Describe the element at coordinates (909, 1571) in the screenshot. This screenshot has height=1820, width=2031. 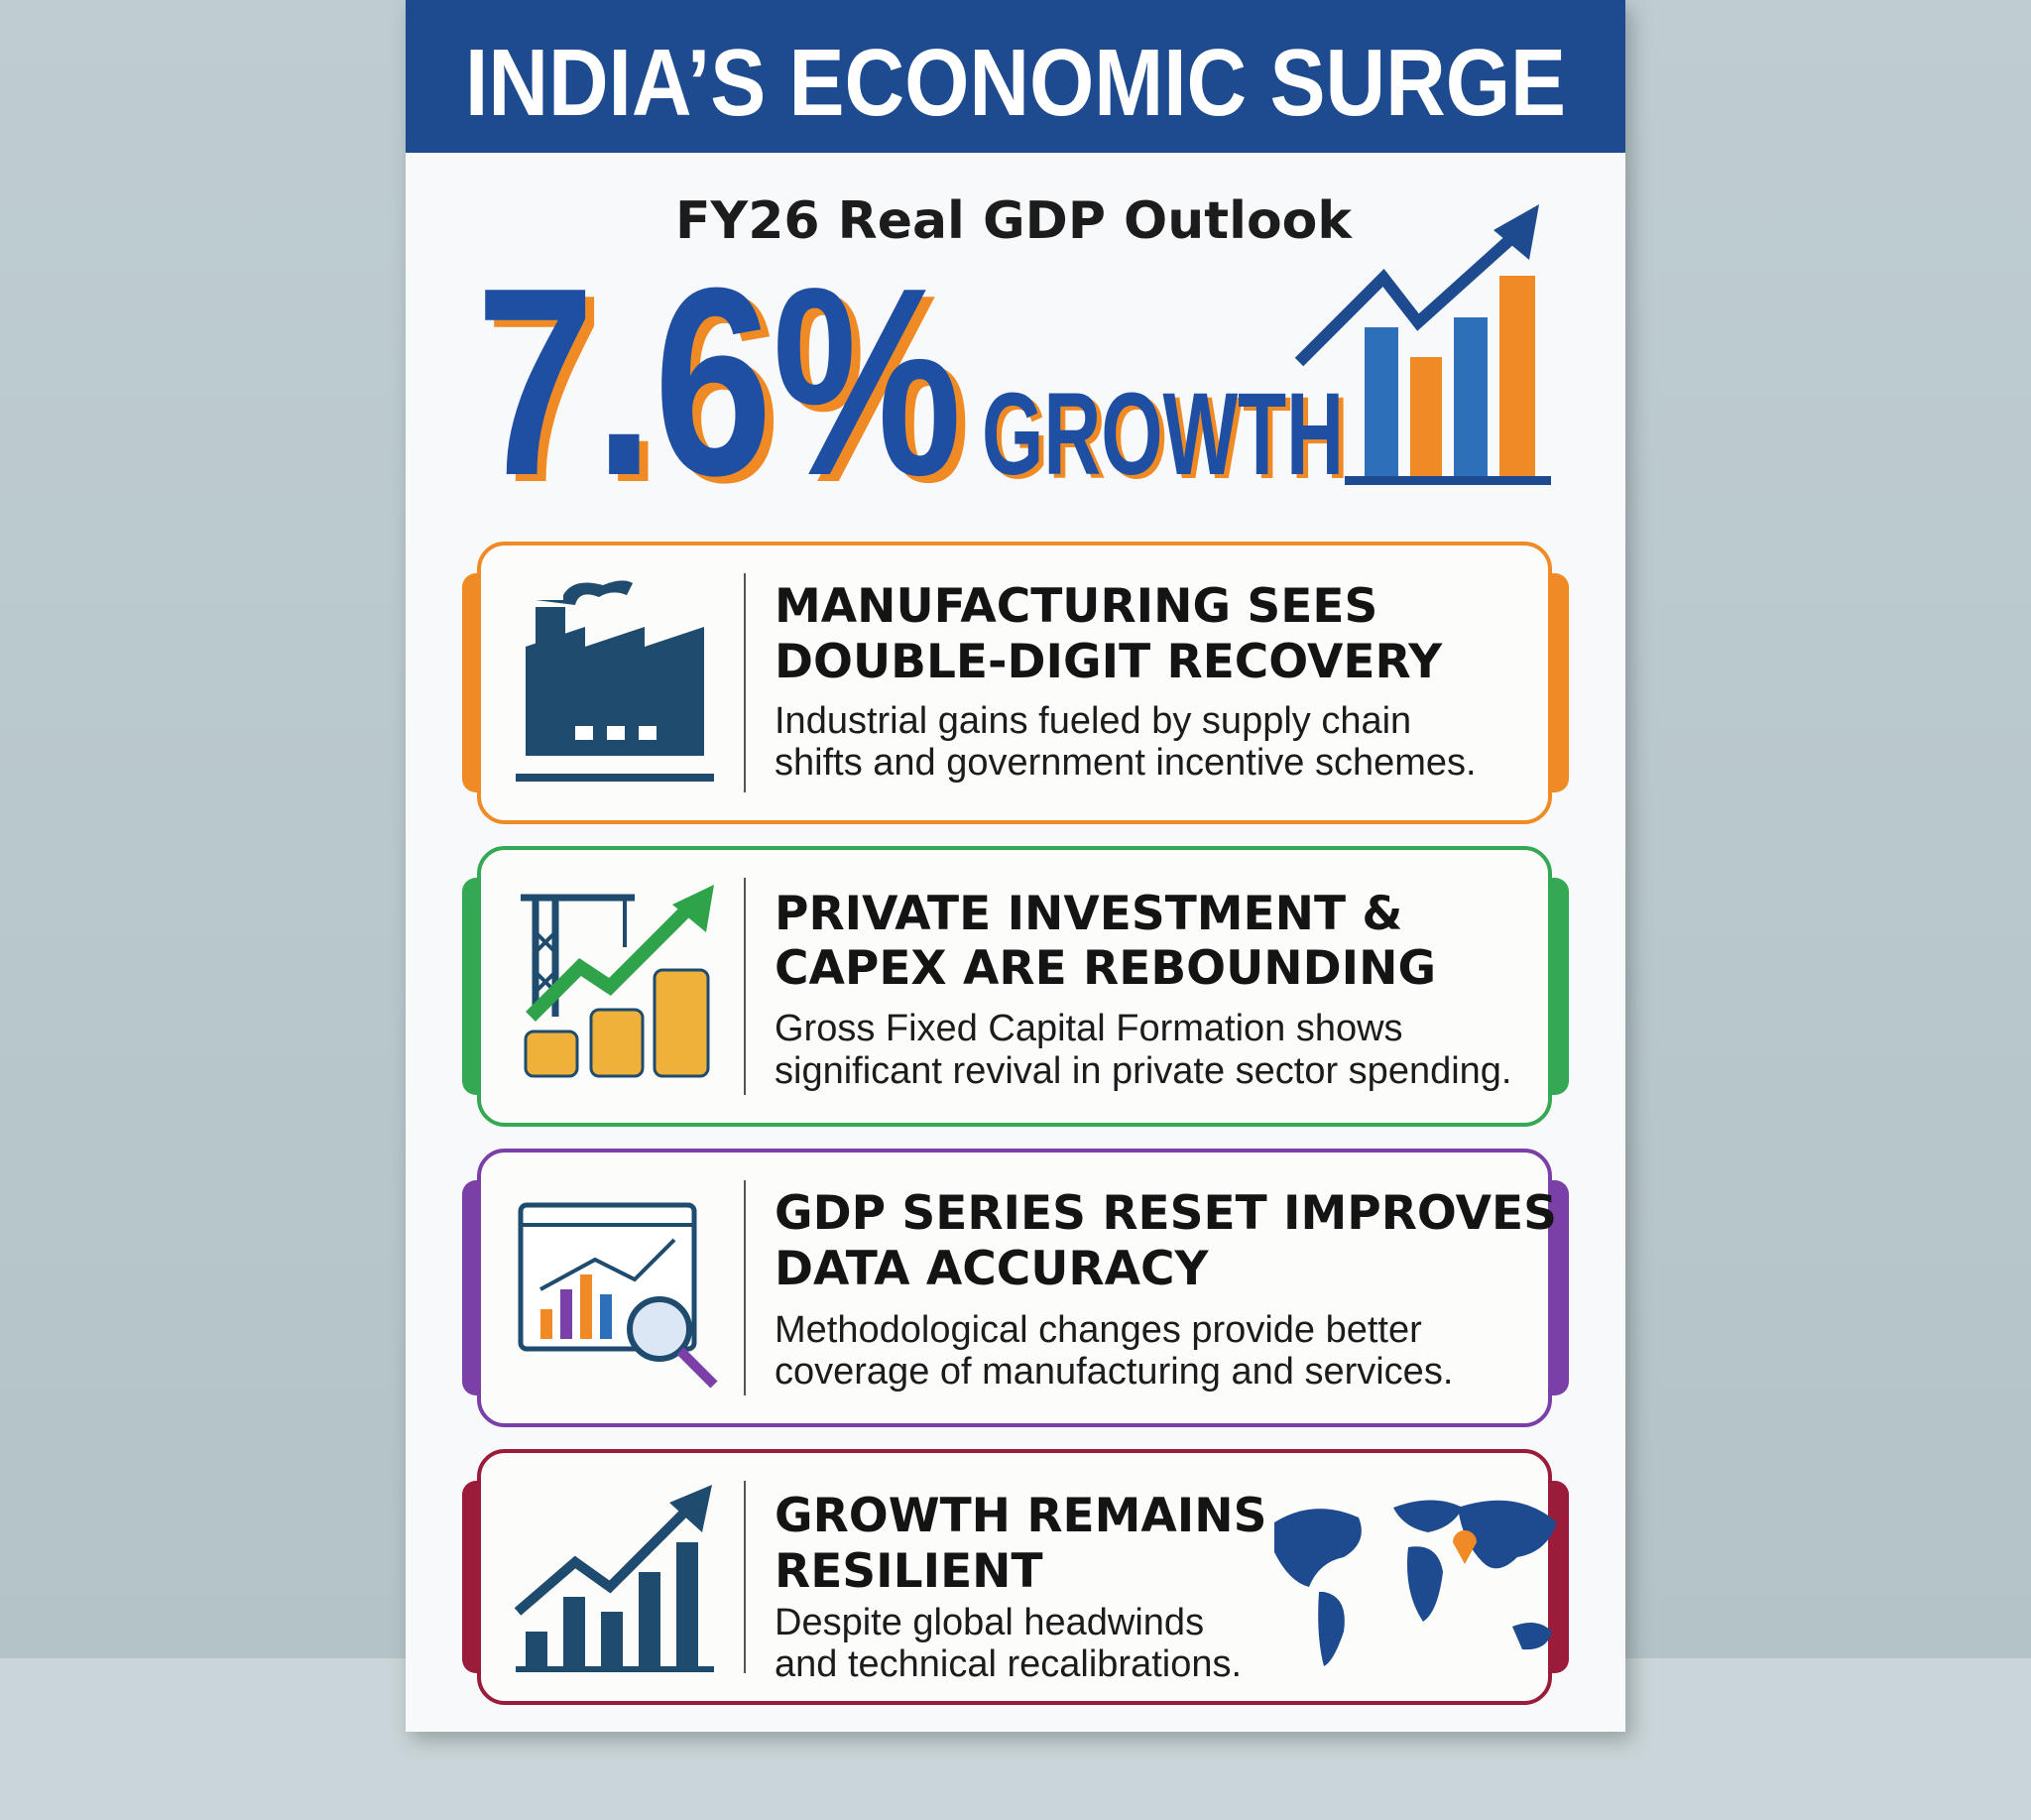
I see `card-heading: RESILIENT` at that location.